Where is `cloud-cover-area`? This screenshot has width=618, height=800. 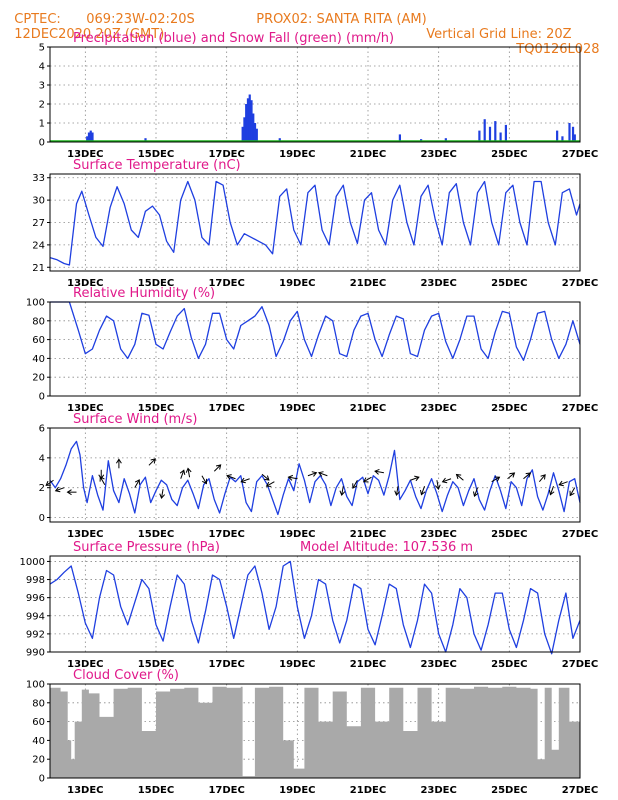 cloud-cover-area is located at coordinates (315, 732).